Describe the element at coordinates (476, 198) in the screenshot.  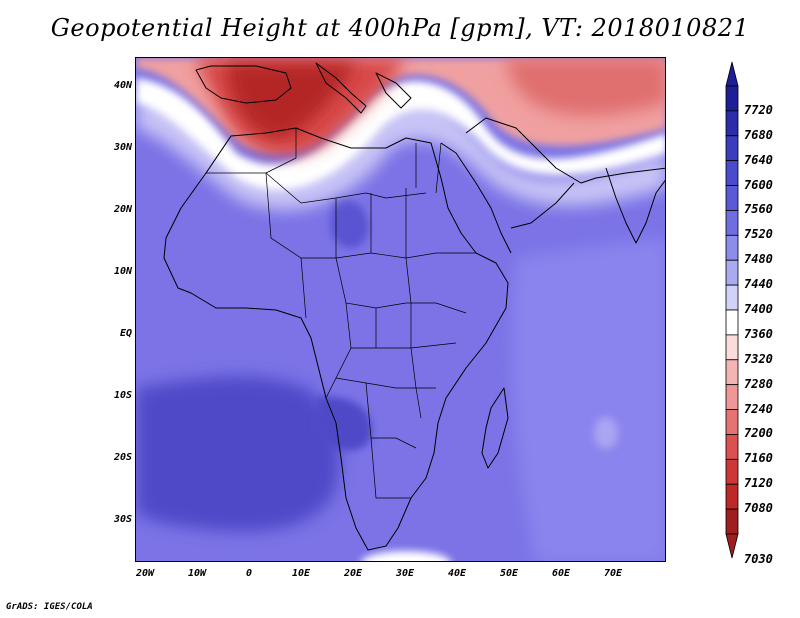
I see `coastline-red-sea` at that location.